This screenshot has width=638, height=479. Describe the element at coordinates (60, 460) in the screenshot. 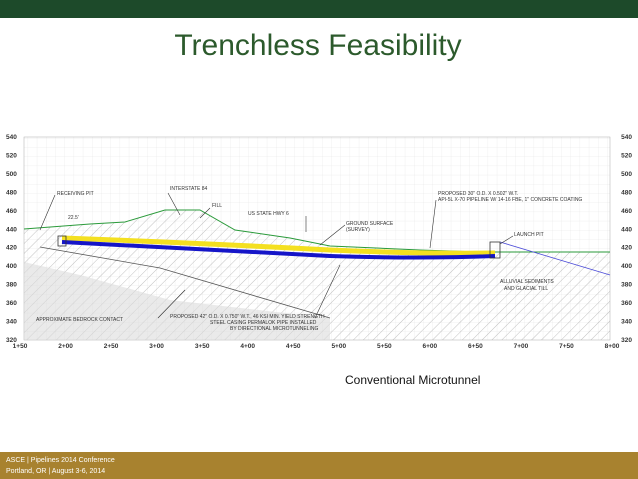

I see `footer-line: ASCE | Pipelines 2014 Conference` at that location.